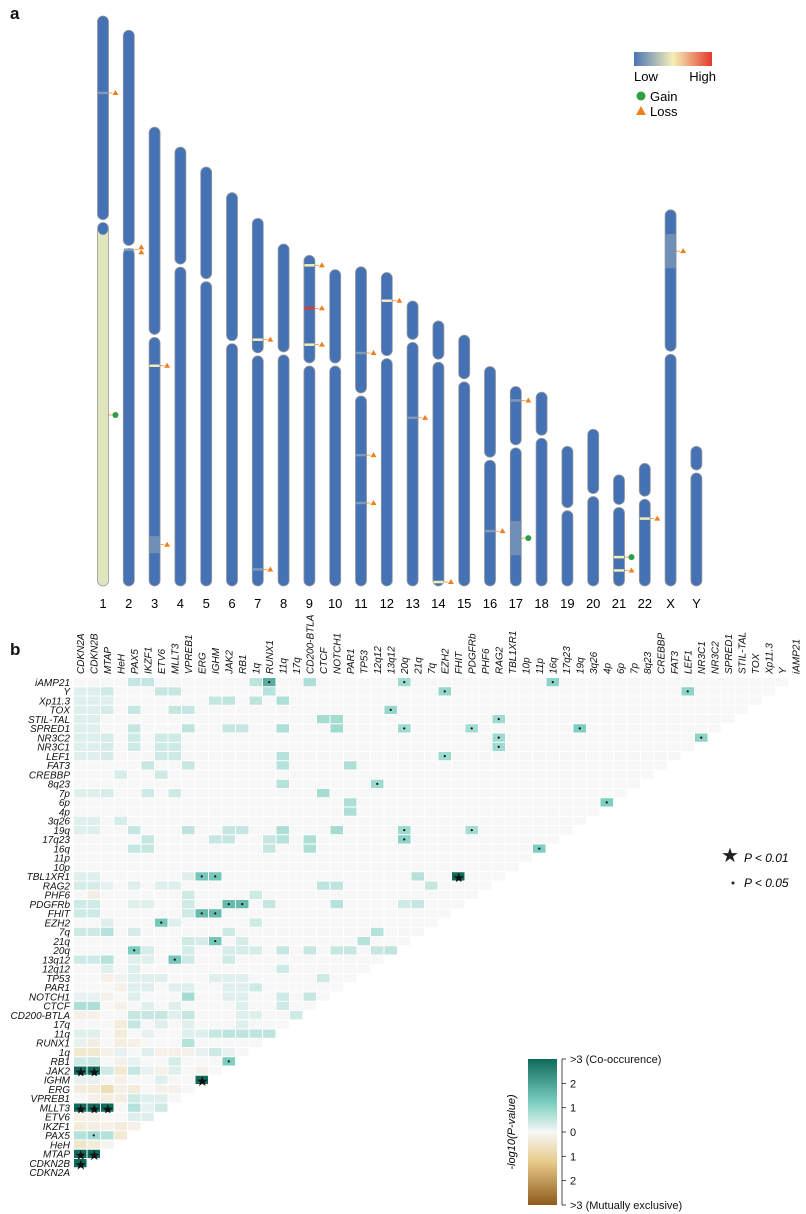  Describe the element at coordinates (399, 300) in the screenshot. I see `loss-marker` at that location.